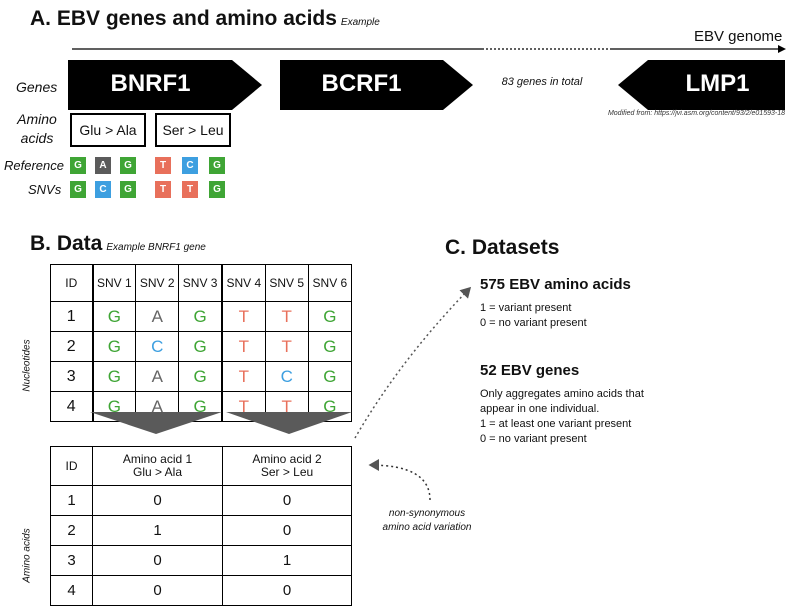 The height and width of the screenshot is (606, 800). Describe the element at coordinates (738, 36) in the screenshot. I see `genome-label: EBV genome` at that location.